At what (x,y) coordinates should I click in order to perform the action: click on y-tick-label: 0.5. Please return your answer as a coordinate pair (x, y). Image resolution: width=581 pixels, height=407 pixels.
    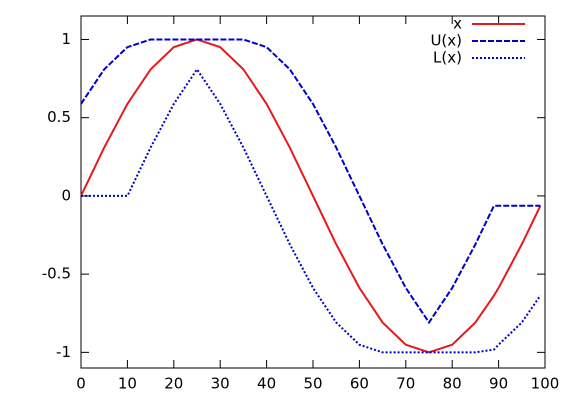
    Looking at the image, I should click on (59, 117).